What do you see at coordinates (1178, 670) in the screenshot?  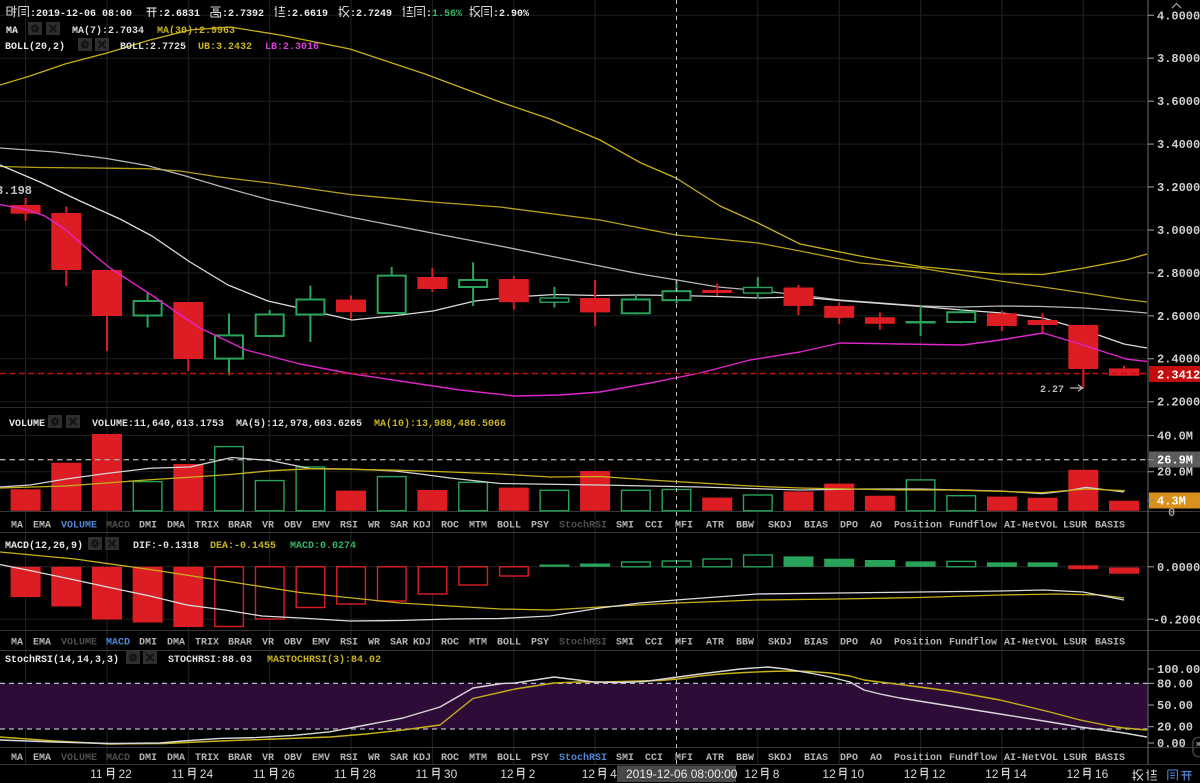 I see `svg-text: 100.00` at bounding box center [1178, 670].